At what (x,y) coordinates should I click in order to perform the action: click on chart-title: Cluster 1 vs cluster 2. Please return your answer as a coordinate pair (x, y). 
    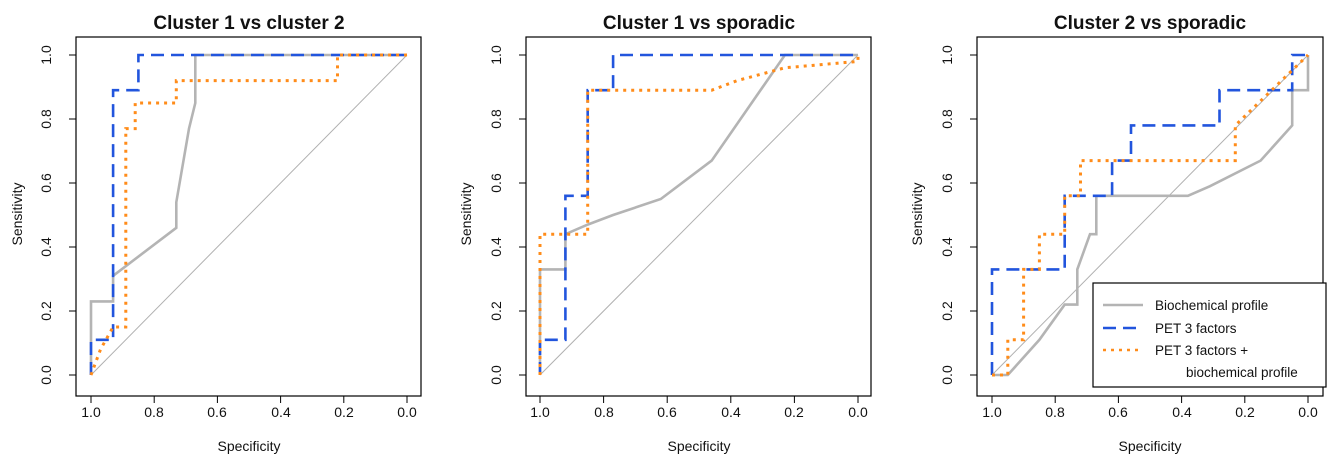
    Looking at the image, I should click on (248, 23).